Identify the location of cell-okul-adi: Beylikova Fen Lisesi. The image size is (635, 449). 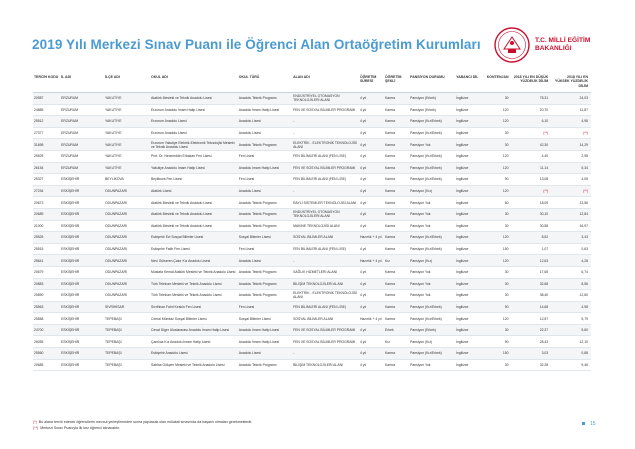
(194, 179).